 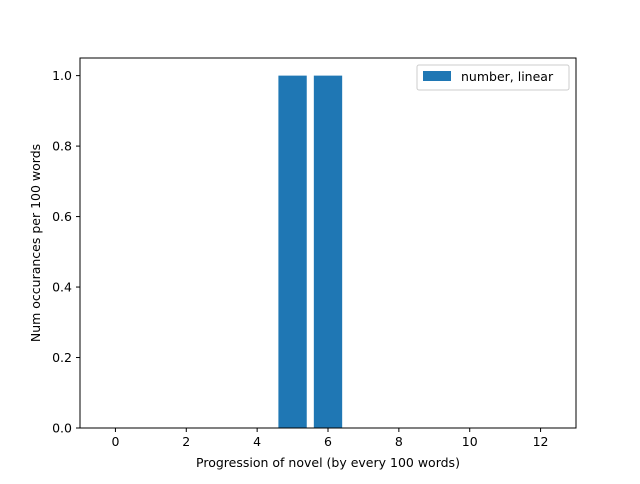 I want to click on y-tick-label: 0.0, so click(x=62, y=428).